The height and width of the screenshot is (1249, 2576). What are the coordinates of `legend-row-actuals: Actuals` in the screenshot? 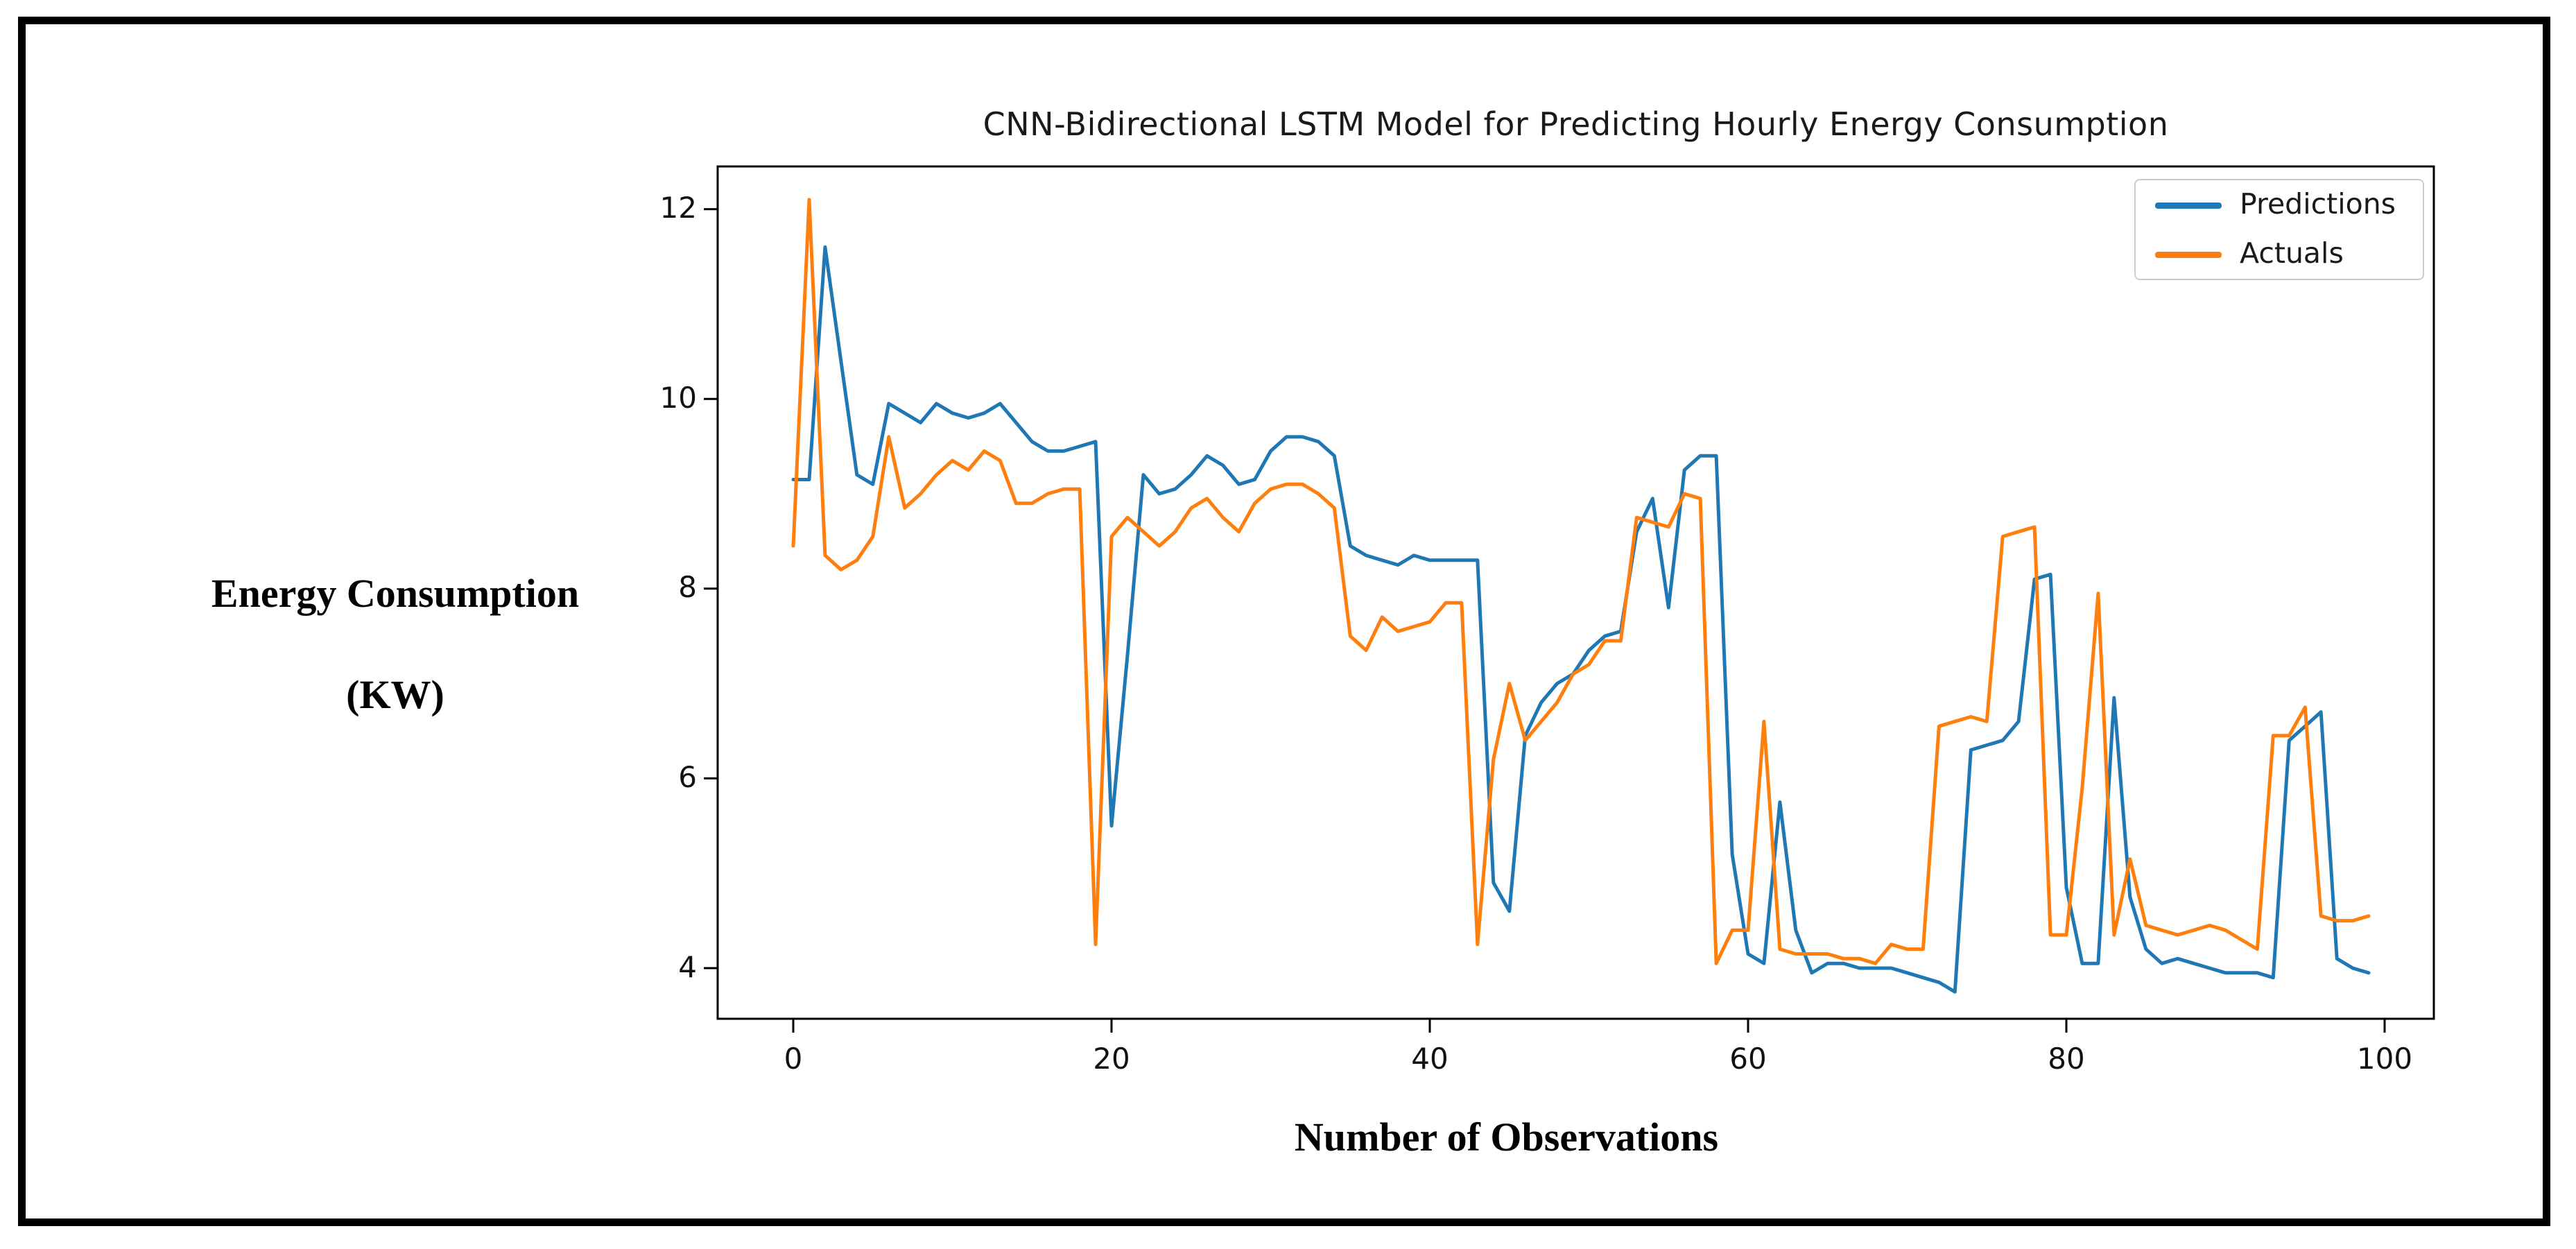 It's located at (2279, 254).